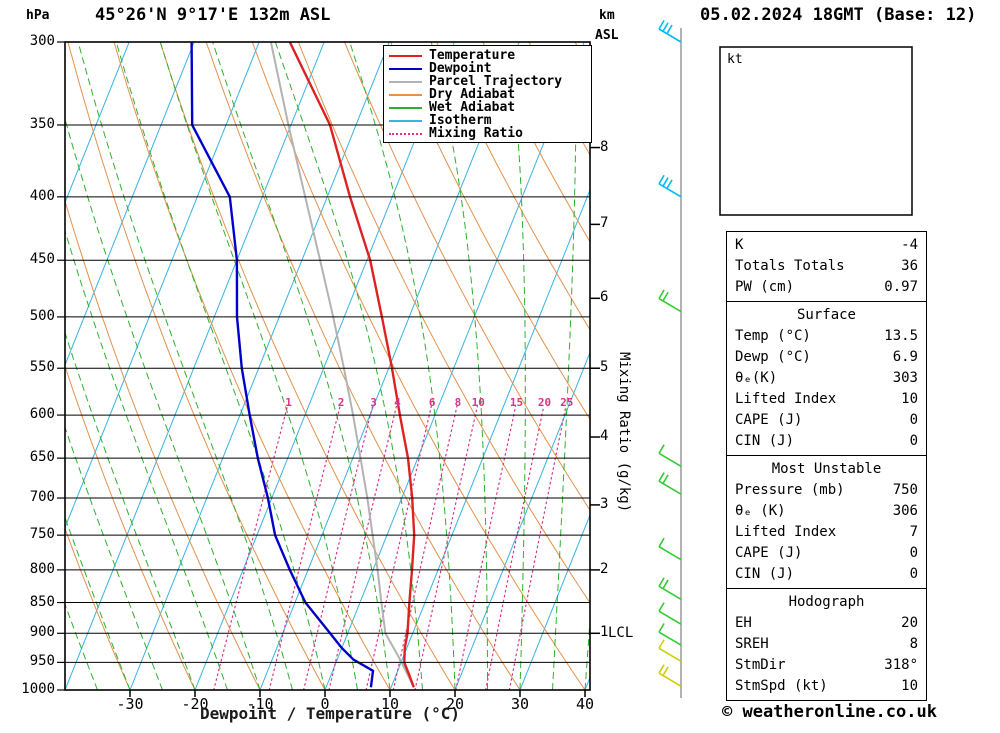 Image resolution: width=1000 pixels, height=733 pixels. Describe the element at coordinates (373, 402) in the screenshot. I see `mixing-ratio-value-label: 3` at that location.